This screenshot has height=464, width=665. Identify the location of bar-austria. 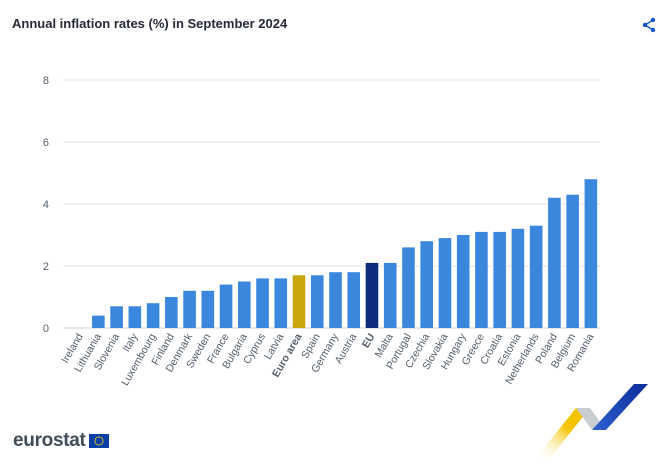
(354, 300).